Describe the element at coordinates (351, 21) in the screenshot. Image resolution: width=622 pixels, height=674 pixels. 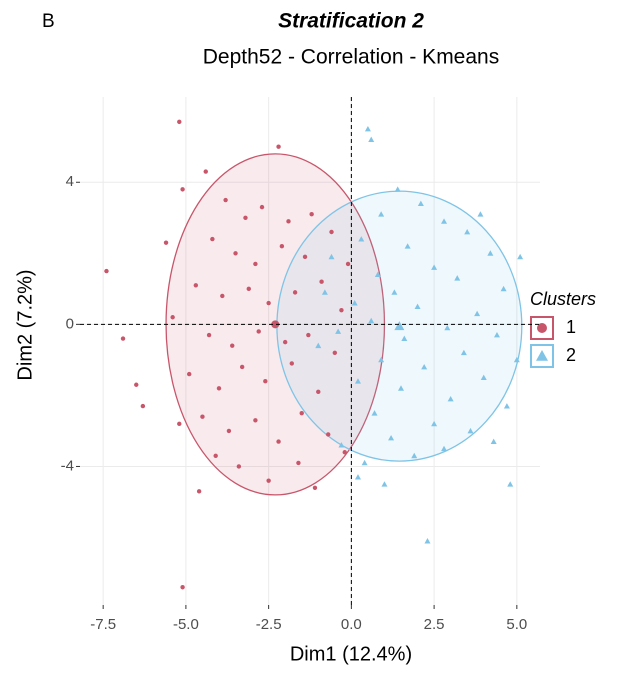
I see `chart-title: Stratification 2` at that location.